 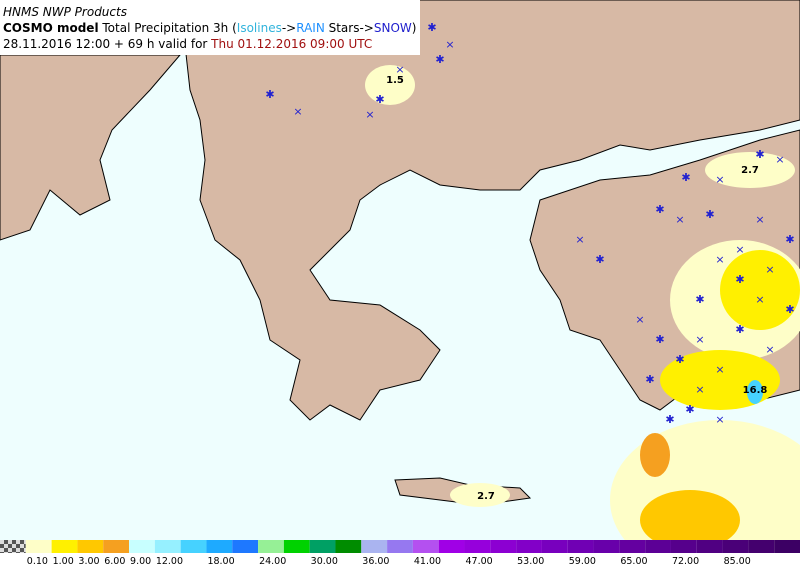 I want to click on header-part: COSMO model, so click(x=51, y=28).